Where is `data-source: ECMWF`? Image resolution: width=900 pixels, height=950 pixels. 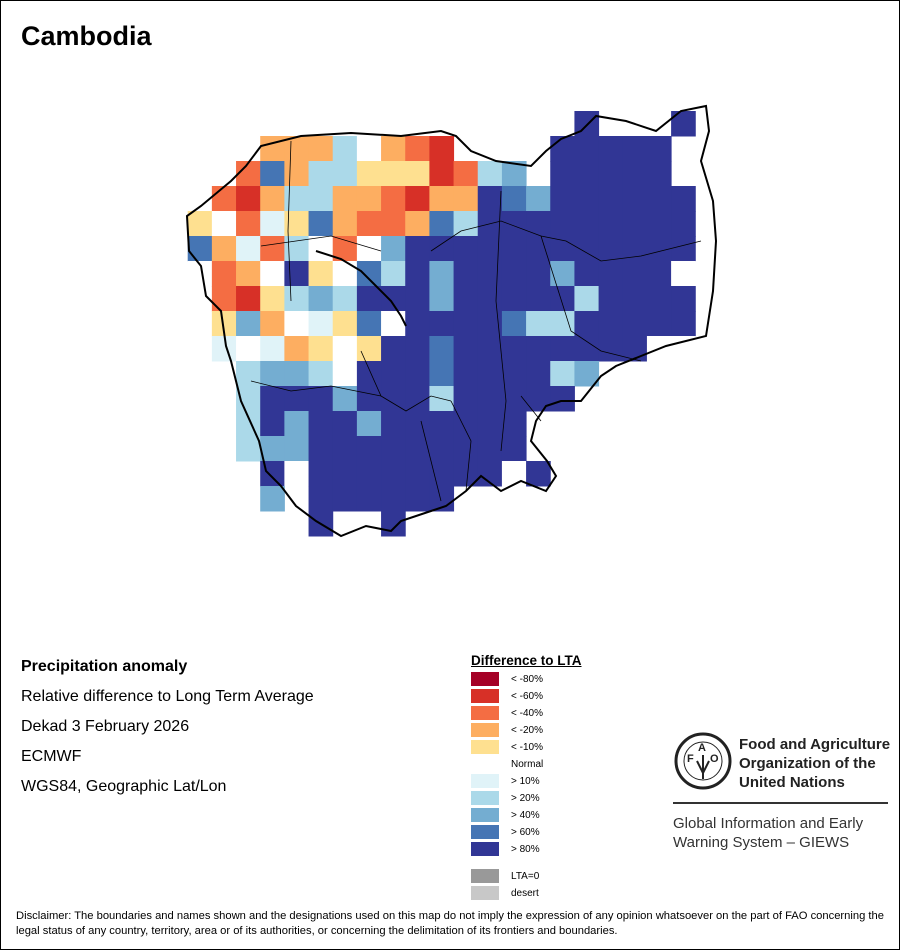
data-source: ECMWF is located at coordinates (51, 756).